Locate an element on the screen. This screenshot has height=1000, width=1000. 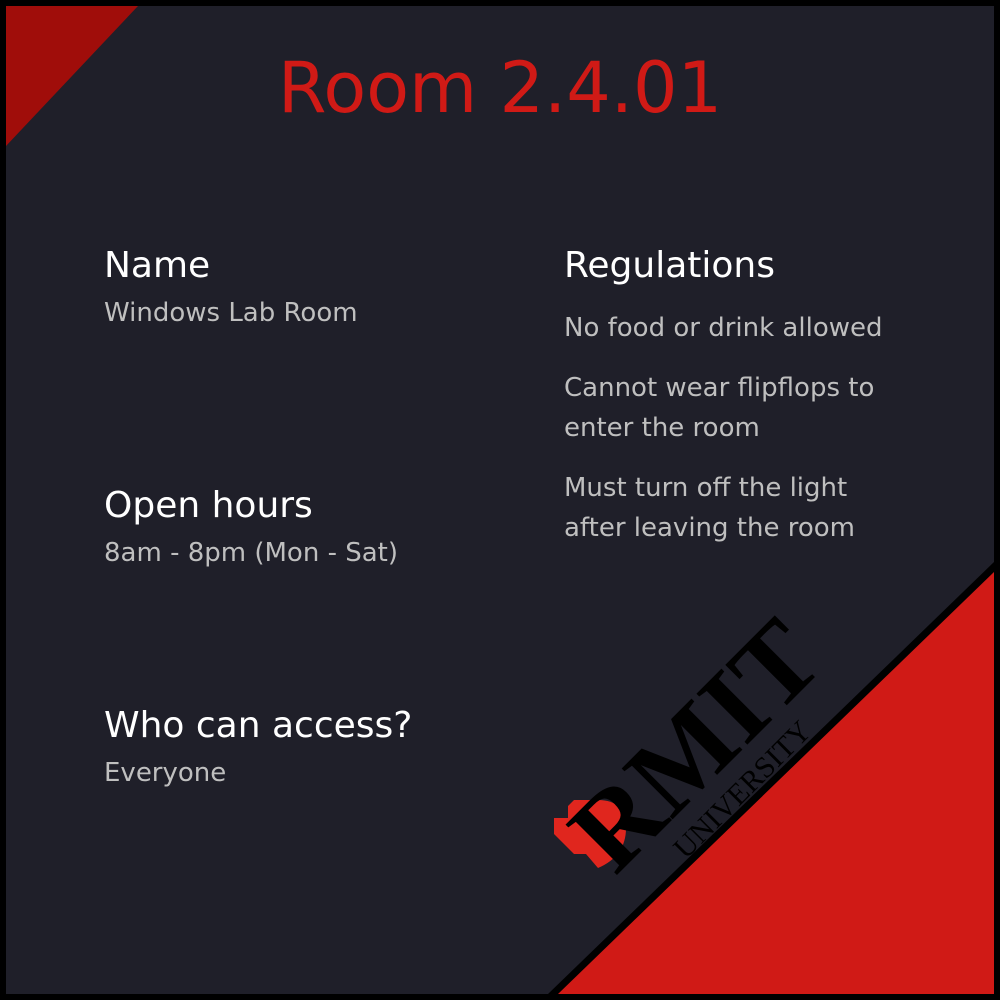
access-value: Everyone is located at coordinates (165, 773).